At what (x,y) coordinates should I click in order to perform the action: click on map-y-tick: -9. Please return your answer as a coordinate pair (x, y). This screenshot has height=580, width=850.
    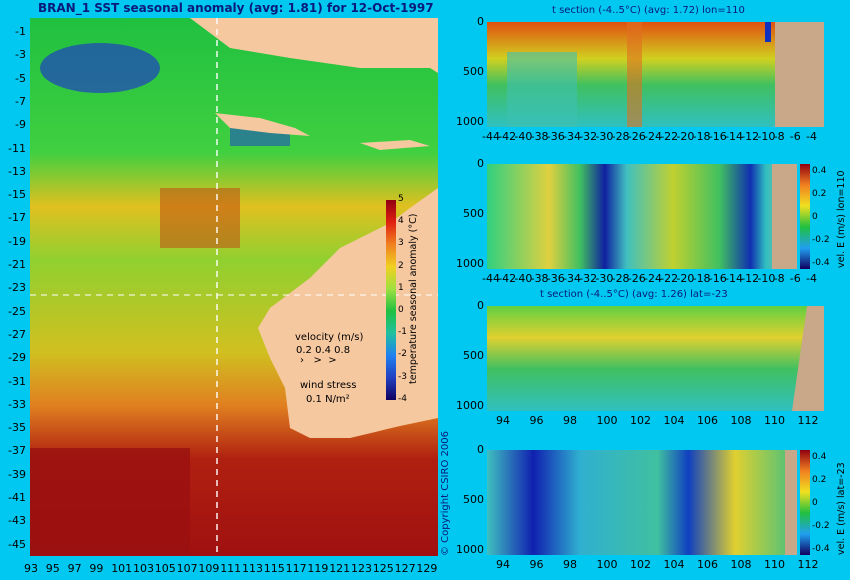
    Looking at the image, I should click on (20, 125).